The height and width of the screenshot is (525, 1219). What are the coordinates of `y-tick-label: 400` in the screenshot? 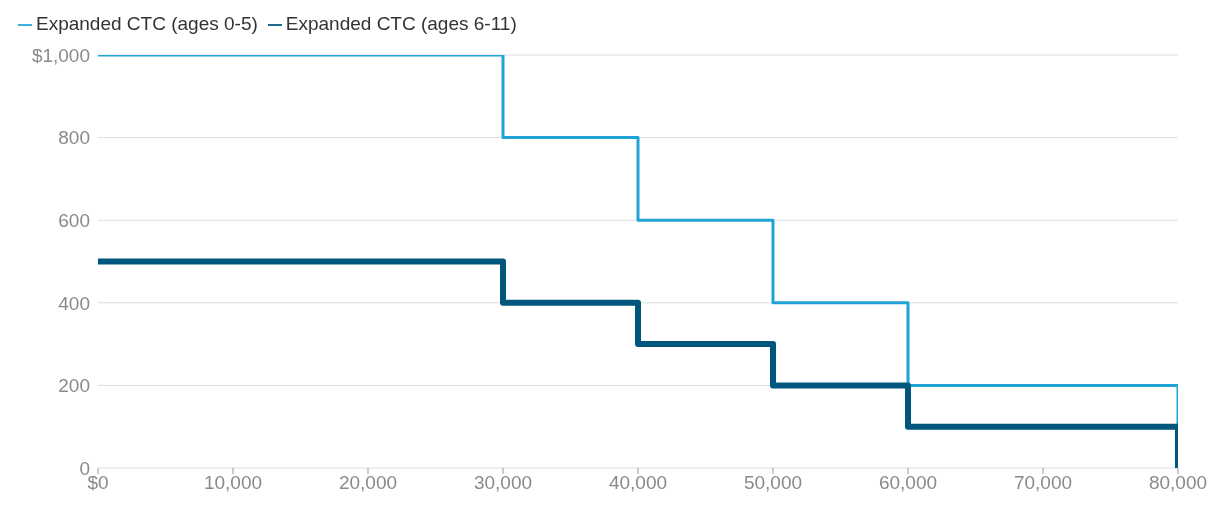 It's located at (74, 303).